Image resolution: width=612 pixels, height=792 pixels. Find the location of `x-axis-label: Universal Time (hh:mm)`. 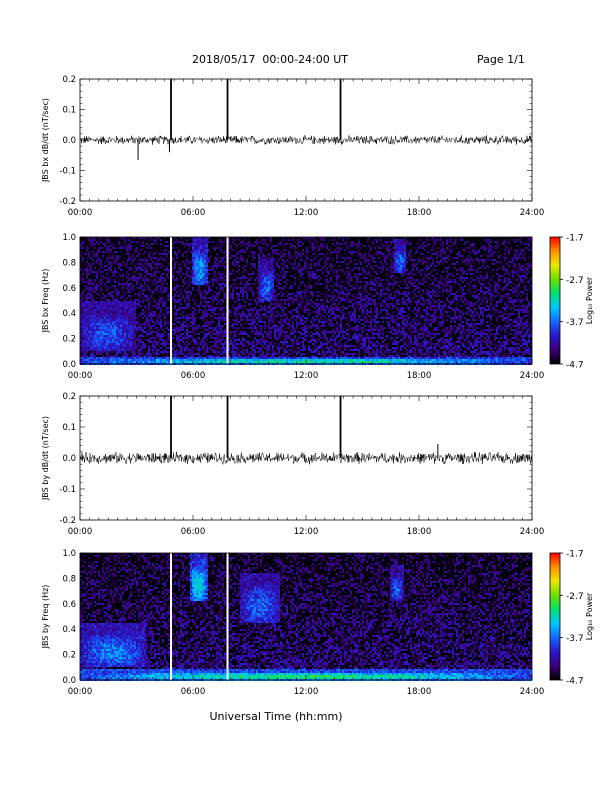

x-axis-label: Universal Time (hh:mm) is located at coordinates (276, 716).